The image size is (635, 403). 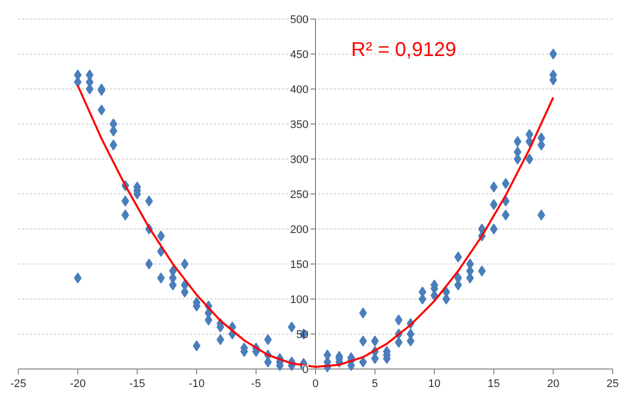 I want to click on x-tick-label: -25, so click(x=18, y=384).